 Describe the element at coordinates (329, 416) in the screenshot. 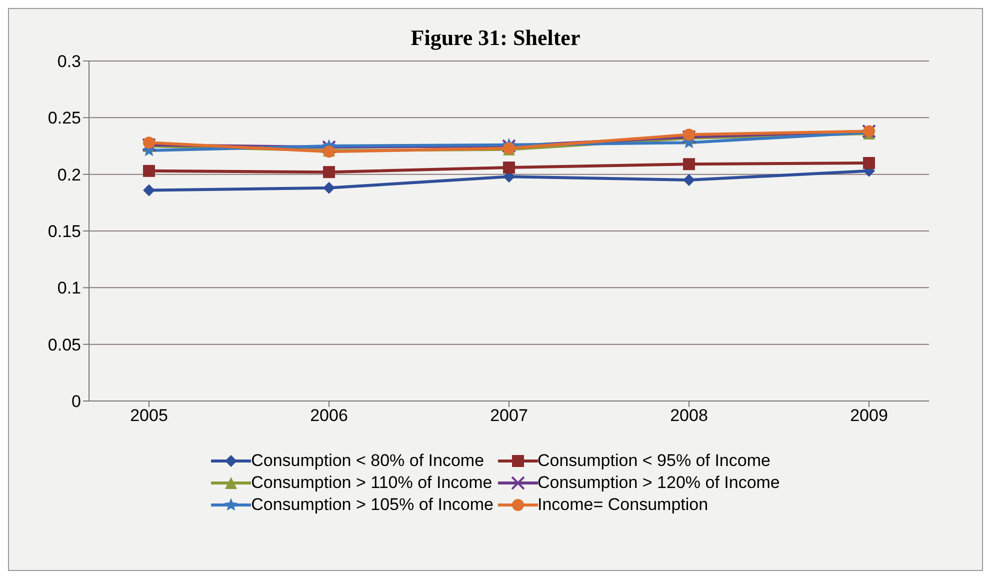

I see `x-tick-label: 2006` at that location.